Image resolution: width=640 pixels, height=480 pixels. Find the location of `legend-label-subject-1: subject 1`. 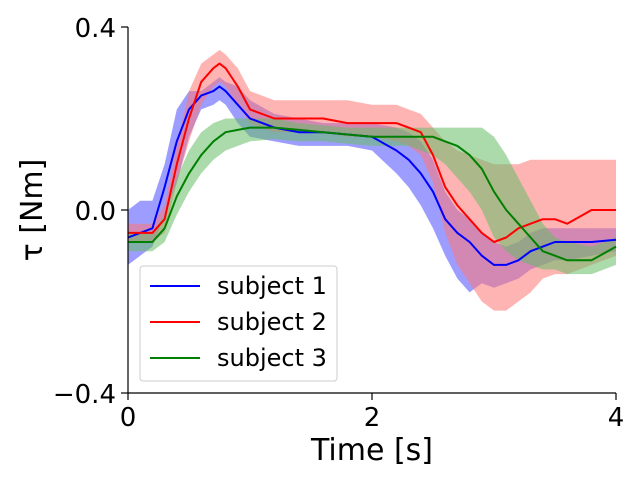

legend-label-subject-1: subject 1 is located at coordinates (272, 286).